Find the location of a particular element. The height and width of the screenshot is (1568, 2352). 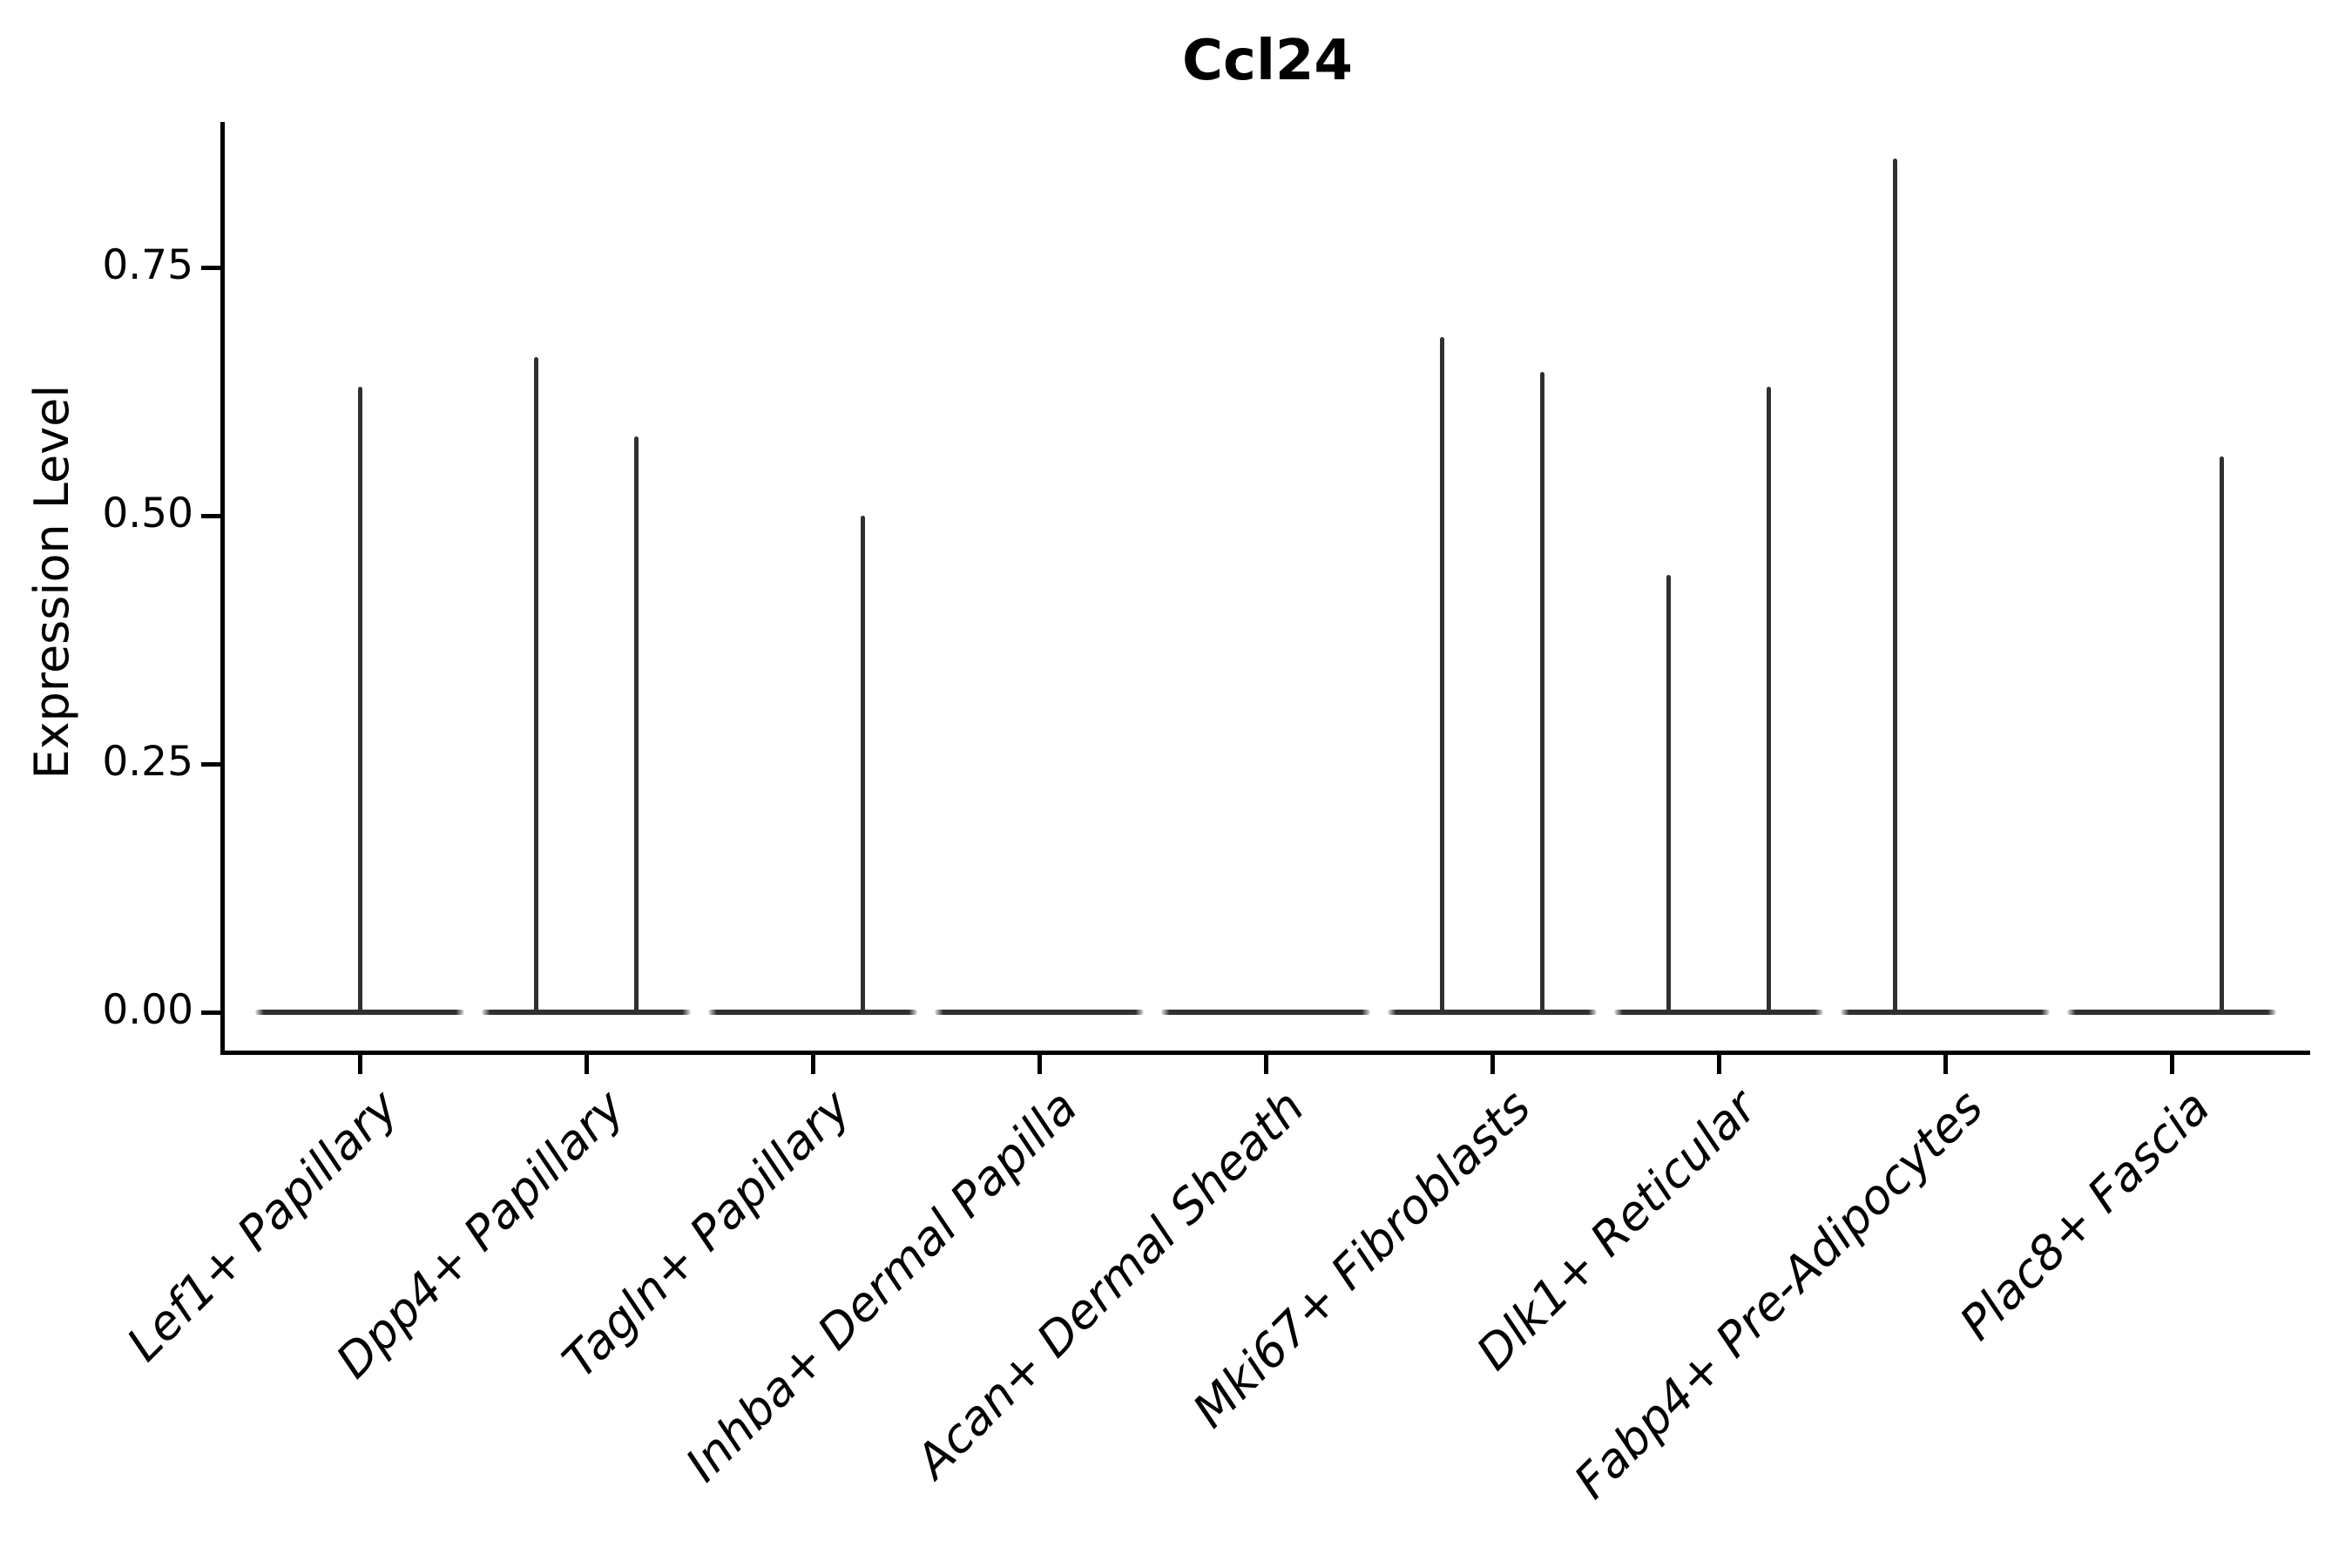

y-tick-label: 0.75 is located at coordinates (147, 265).